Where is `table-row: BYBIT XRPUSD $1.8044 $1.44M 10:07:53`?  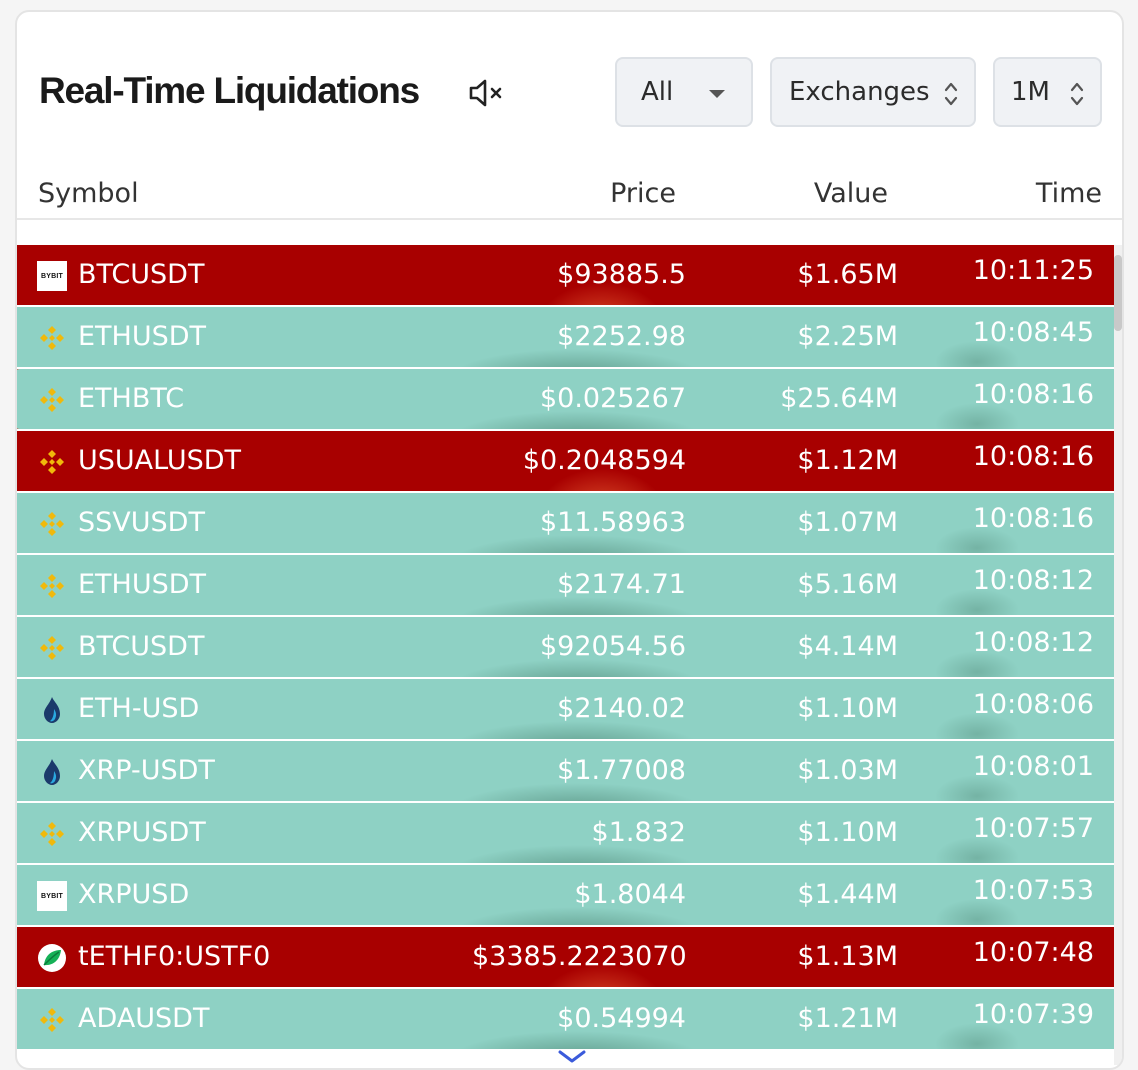
table-row: BYBIT XRPUSD $1.8044 $1.44M 10:07:53 is located at coordinates (565, 895).